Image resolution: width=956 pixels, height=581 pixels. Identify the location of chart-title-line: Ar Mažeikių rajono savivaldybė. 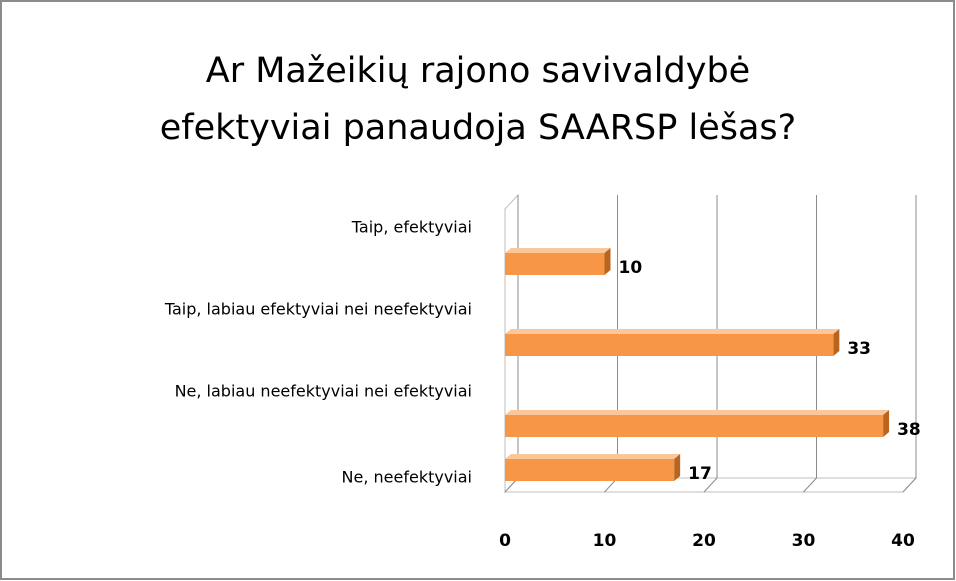
(478, 71).